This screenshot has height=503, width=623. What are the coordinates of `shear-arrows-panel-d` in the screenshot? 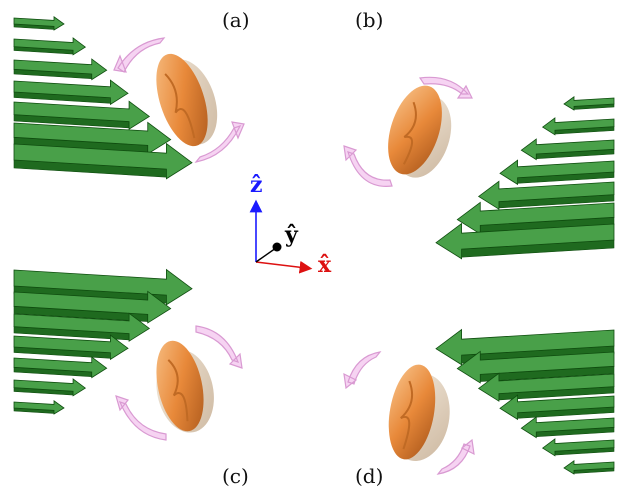 It's located at (525, 401).